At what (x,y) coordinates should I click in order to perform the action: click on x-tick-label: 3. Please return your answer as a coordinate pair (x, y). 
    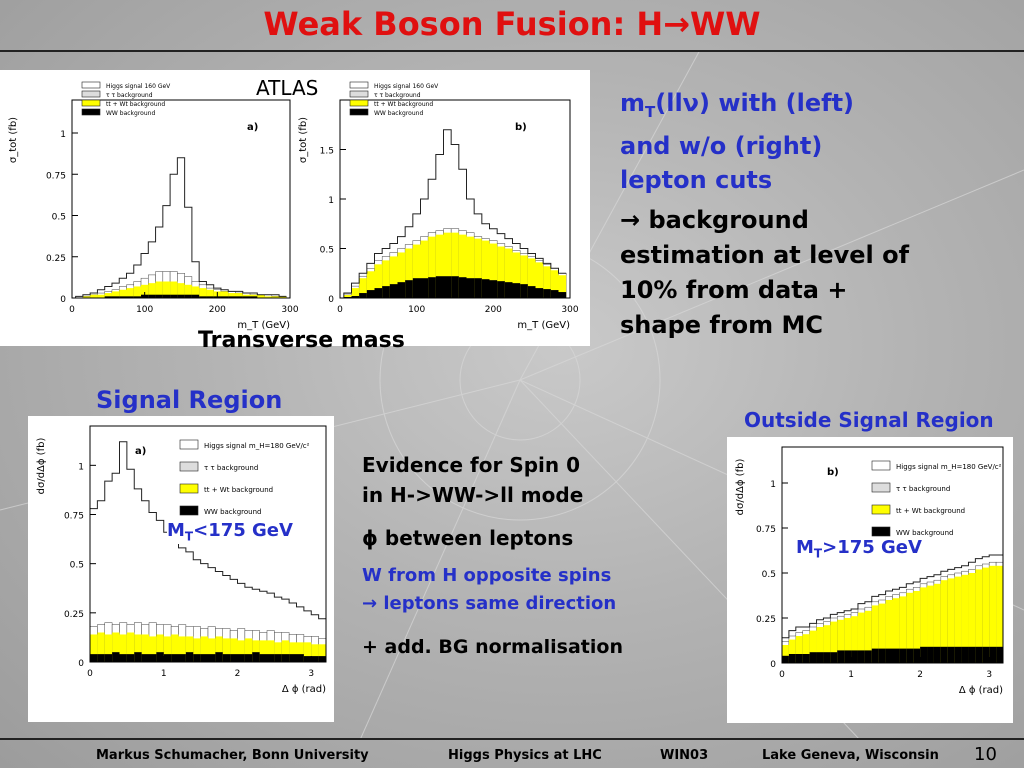
    Looking at the image, I should click on (989, 675).